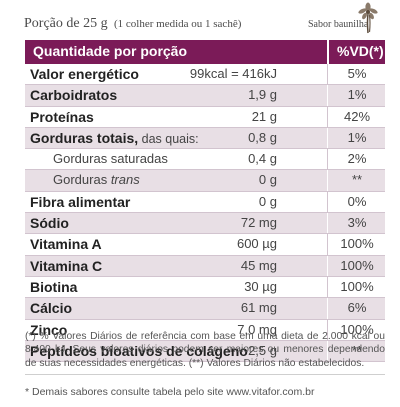  I want to click on row-vd: 6%, so click(357, 308).